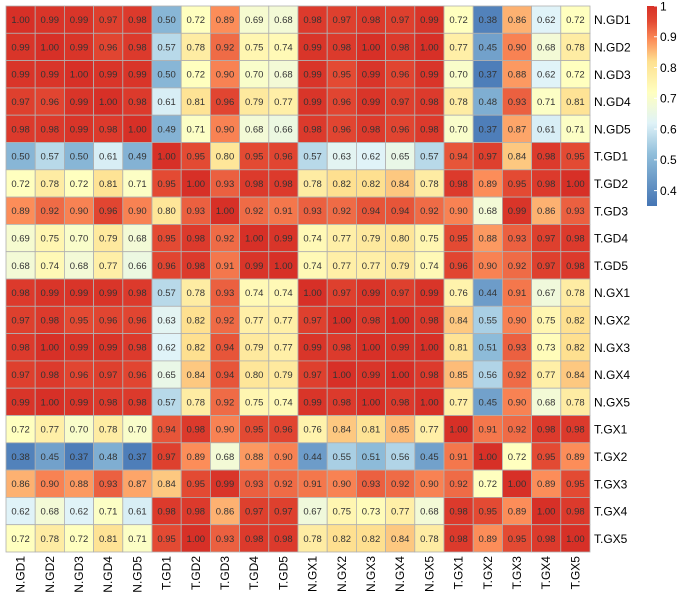 Image resolution: width=682 pixels, height=603 pixels. I want to click on cell-value-label: 0.69, so click(20, 238).